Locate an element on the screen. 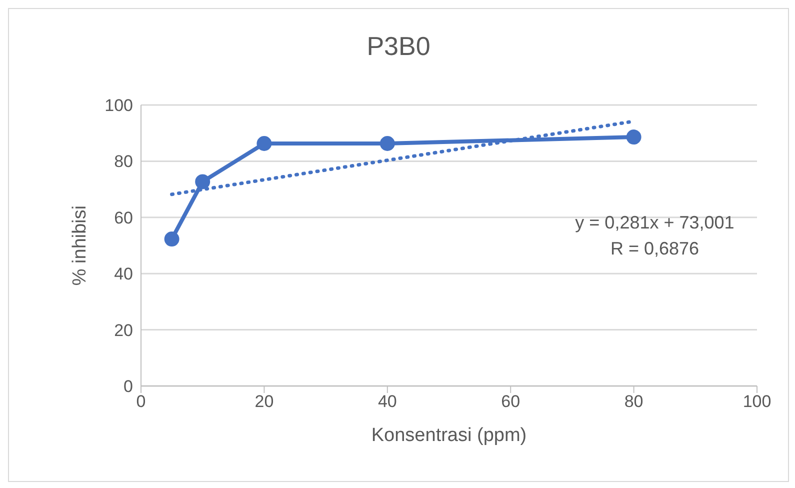 The height and width of the screenshot is (488, 795). y-tick-label: 20 is located at coordinates (123, 330).